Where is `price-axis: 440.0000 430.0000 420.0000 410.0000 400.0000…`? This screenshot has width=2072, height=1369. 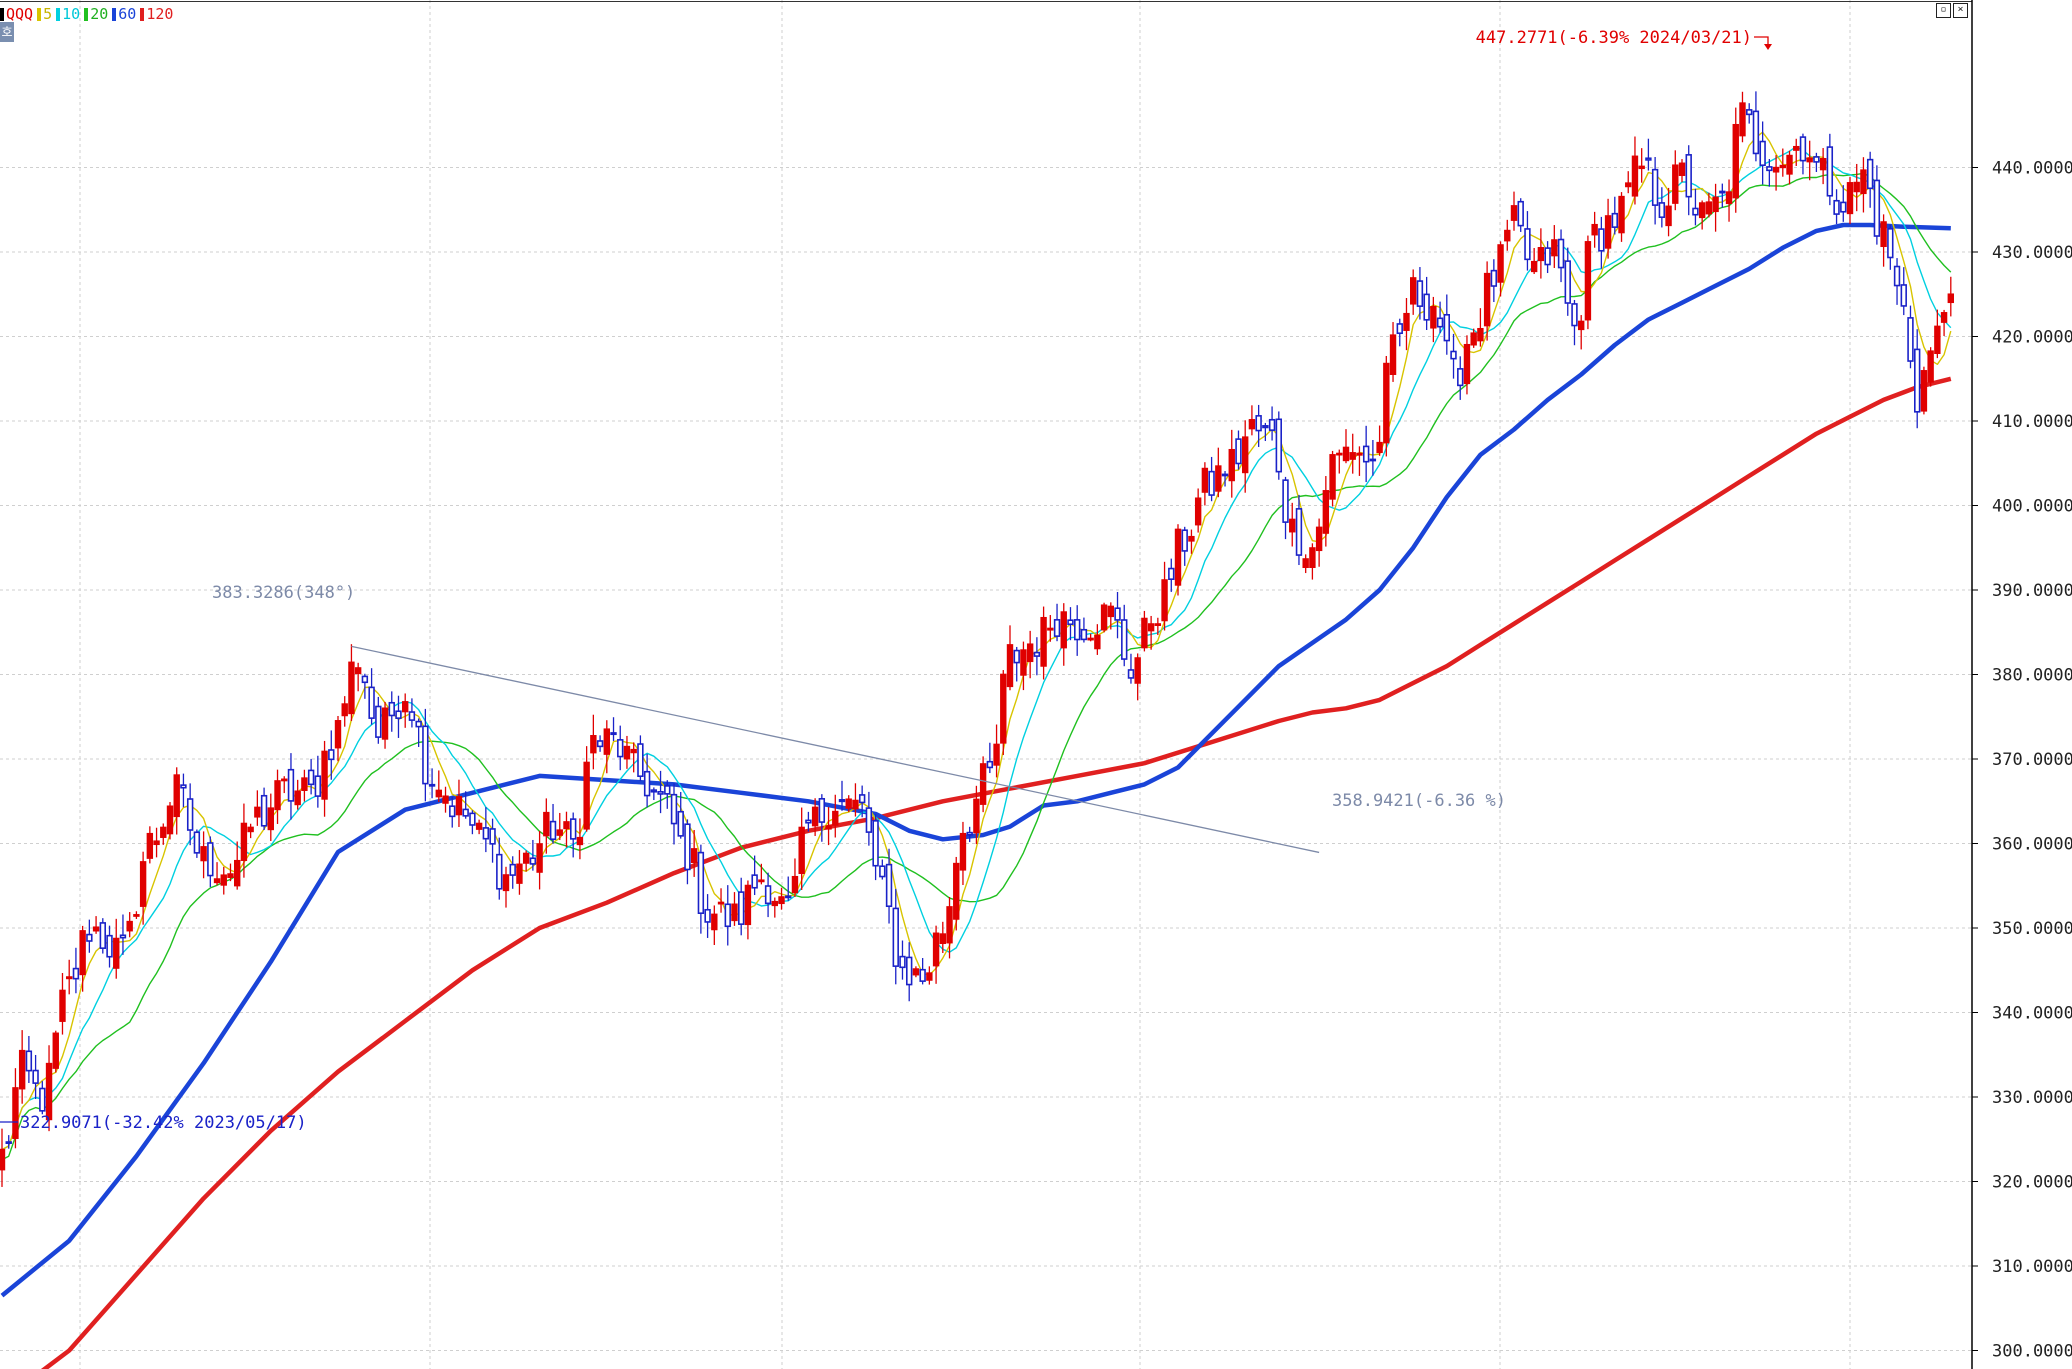
price-axis: 440.0000 430.0000 420.0000 410.0000 400.0000… is located at coordinates (2021, 684).